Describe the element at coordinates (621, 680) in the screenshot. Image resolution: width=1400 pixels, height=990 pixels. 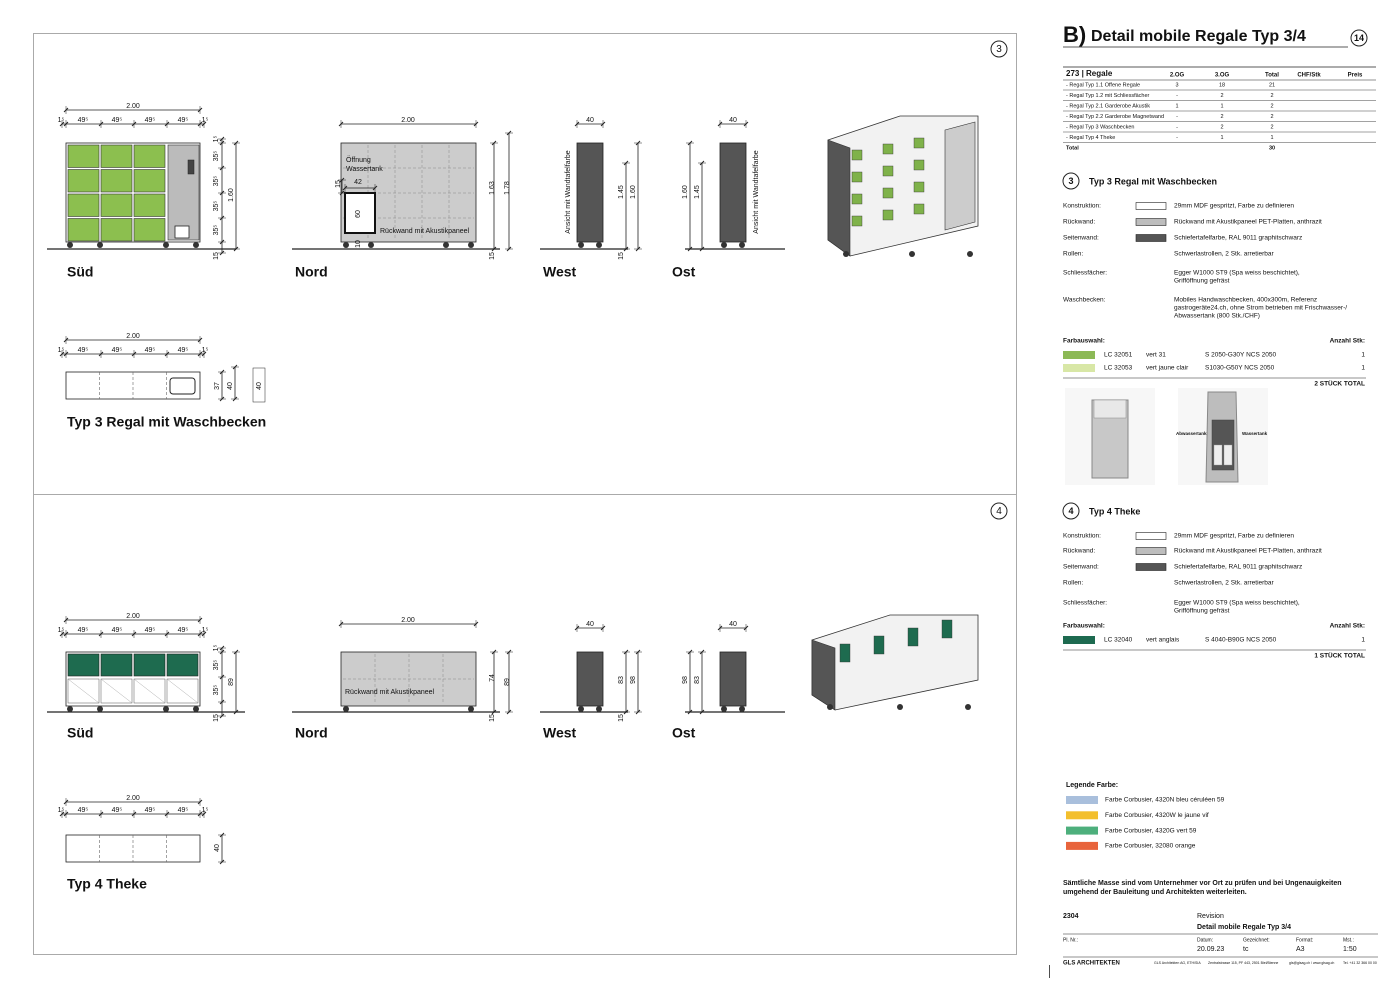
I see `dimension-label: 83` at that location.